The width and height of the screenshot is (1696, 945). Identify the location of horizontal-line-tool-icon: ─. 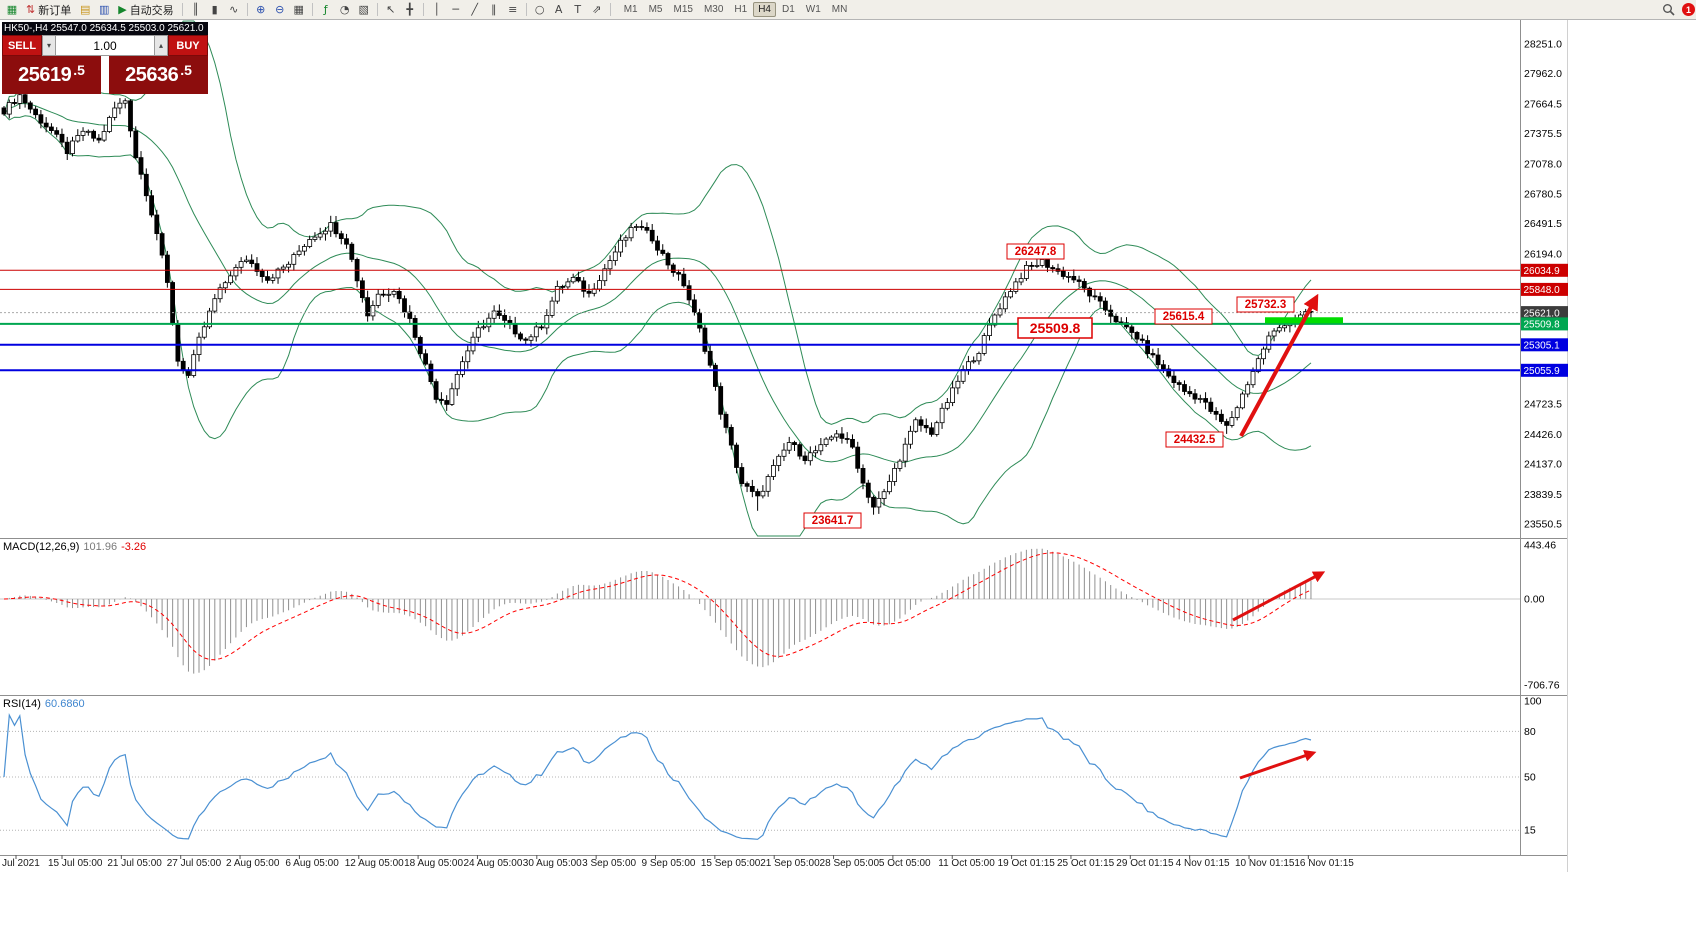
(455, 9).